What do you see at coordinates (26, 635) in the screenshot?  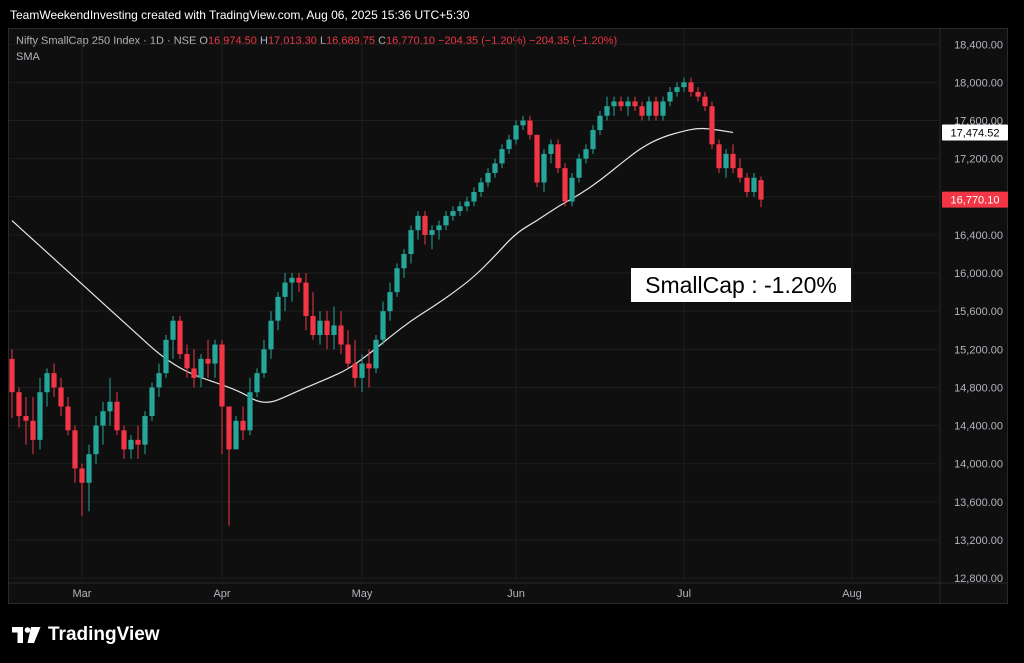 I see `tradingview-logo-icon` at bounding box center [26, 635].